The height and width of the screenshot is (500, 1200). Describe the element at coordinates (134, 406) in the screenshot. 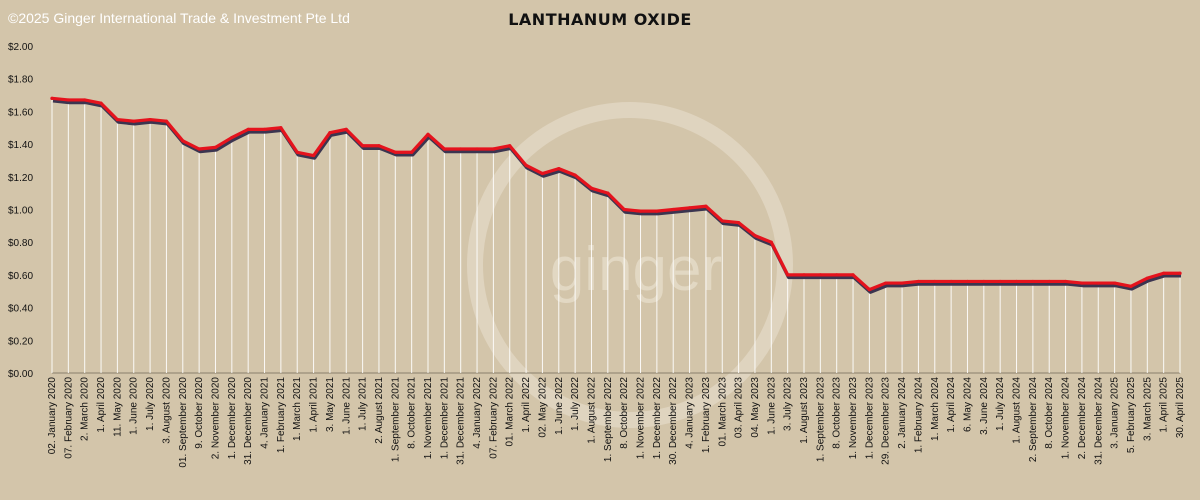

I see `x-tick-label: 1. June 2020` at that location.